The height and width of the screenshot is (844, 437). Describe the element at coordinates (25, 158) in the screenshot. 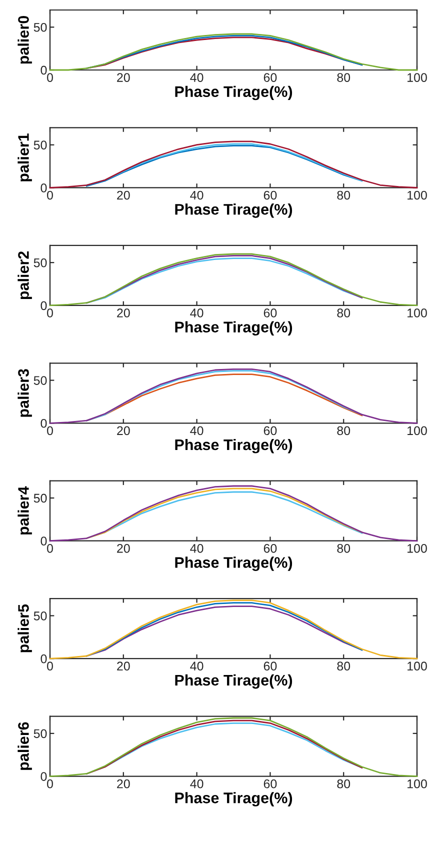

I see `y-axis-title: palier1` at that location.